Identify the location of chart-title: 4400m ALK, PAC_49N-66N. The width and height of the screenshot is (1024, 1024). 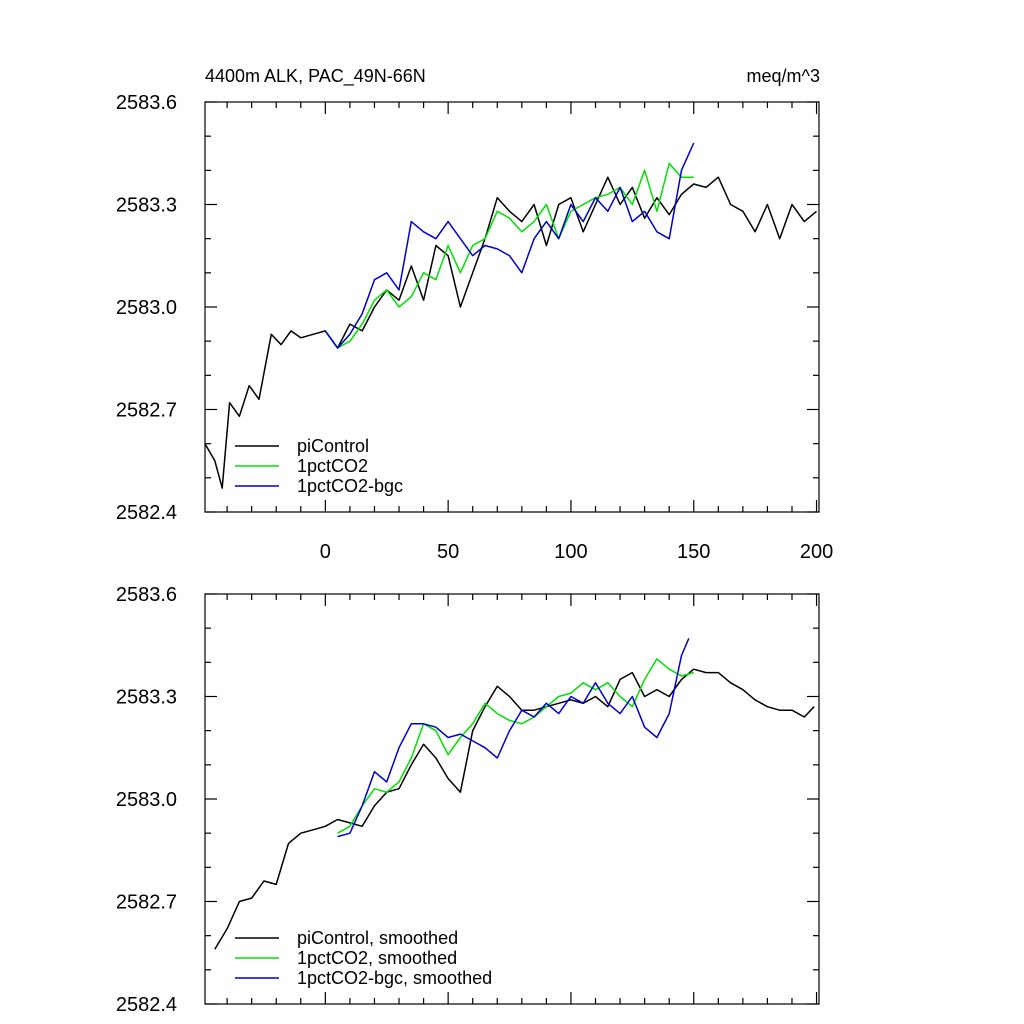
(315, 76).